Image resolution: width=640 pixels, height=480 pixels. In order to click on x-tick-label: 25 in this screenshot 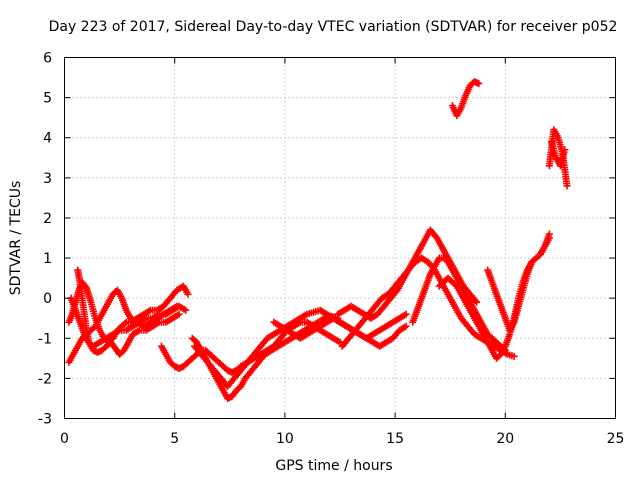, I will do `click(616, 439)`.